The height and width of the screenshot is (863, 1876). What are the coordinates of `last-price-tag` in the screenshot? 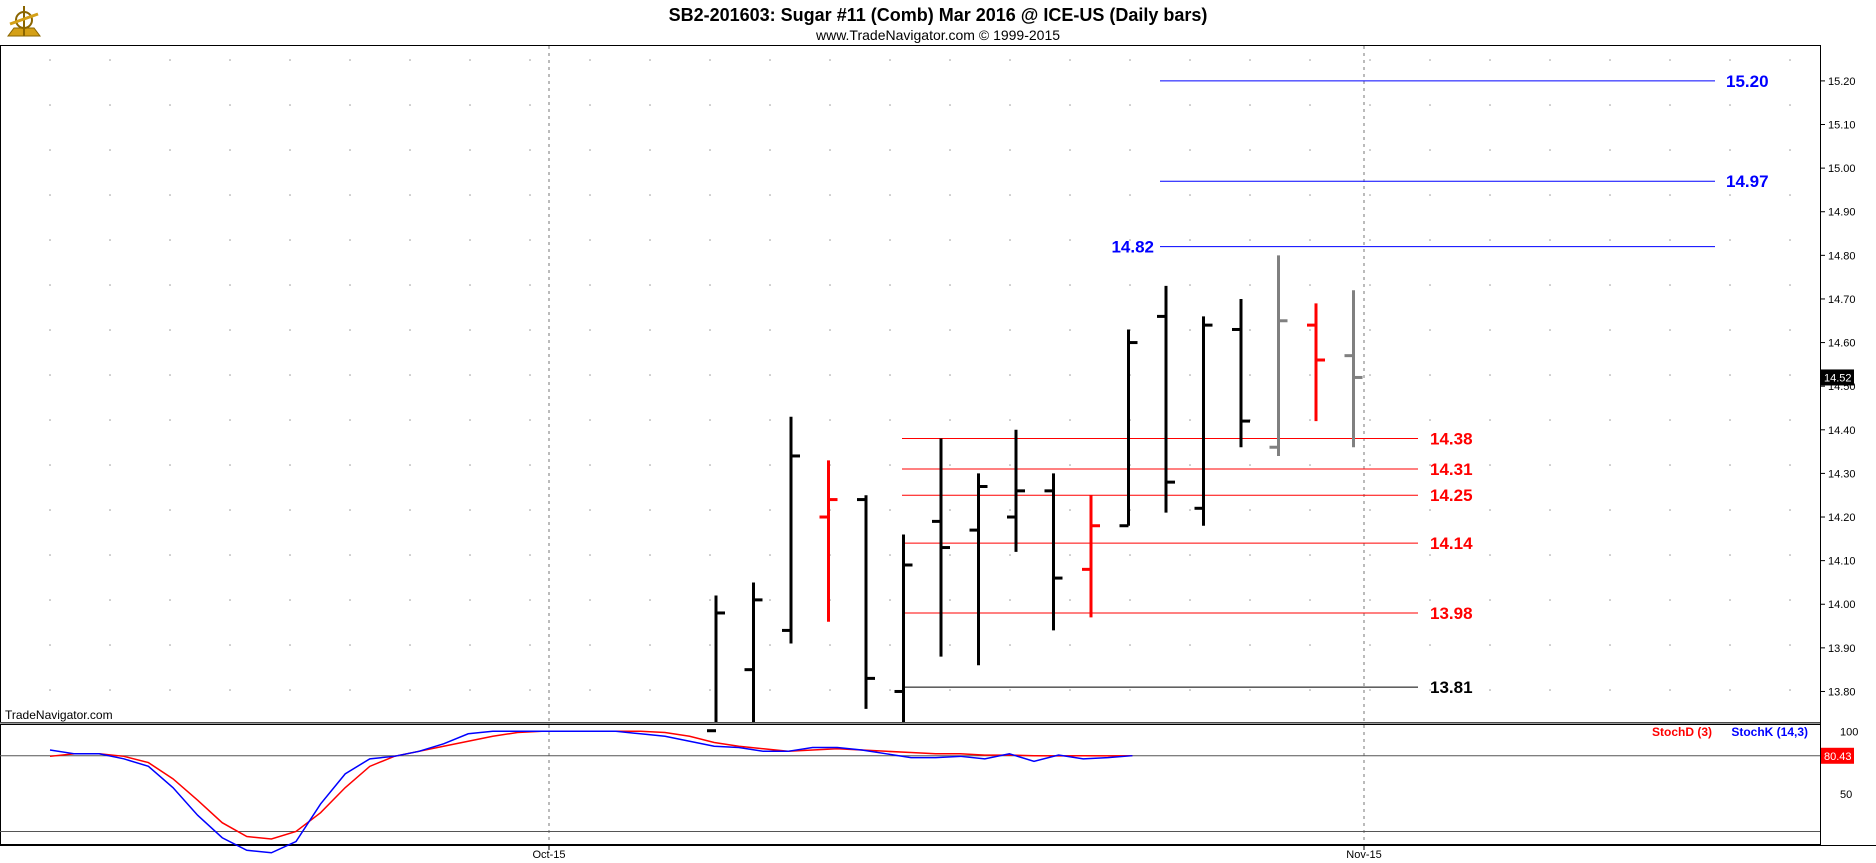 It's located at (1837, 377).